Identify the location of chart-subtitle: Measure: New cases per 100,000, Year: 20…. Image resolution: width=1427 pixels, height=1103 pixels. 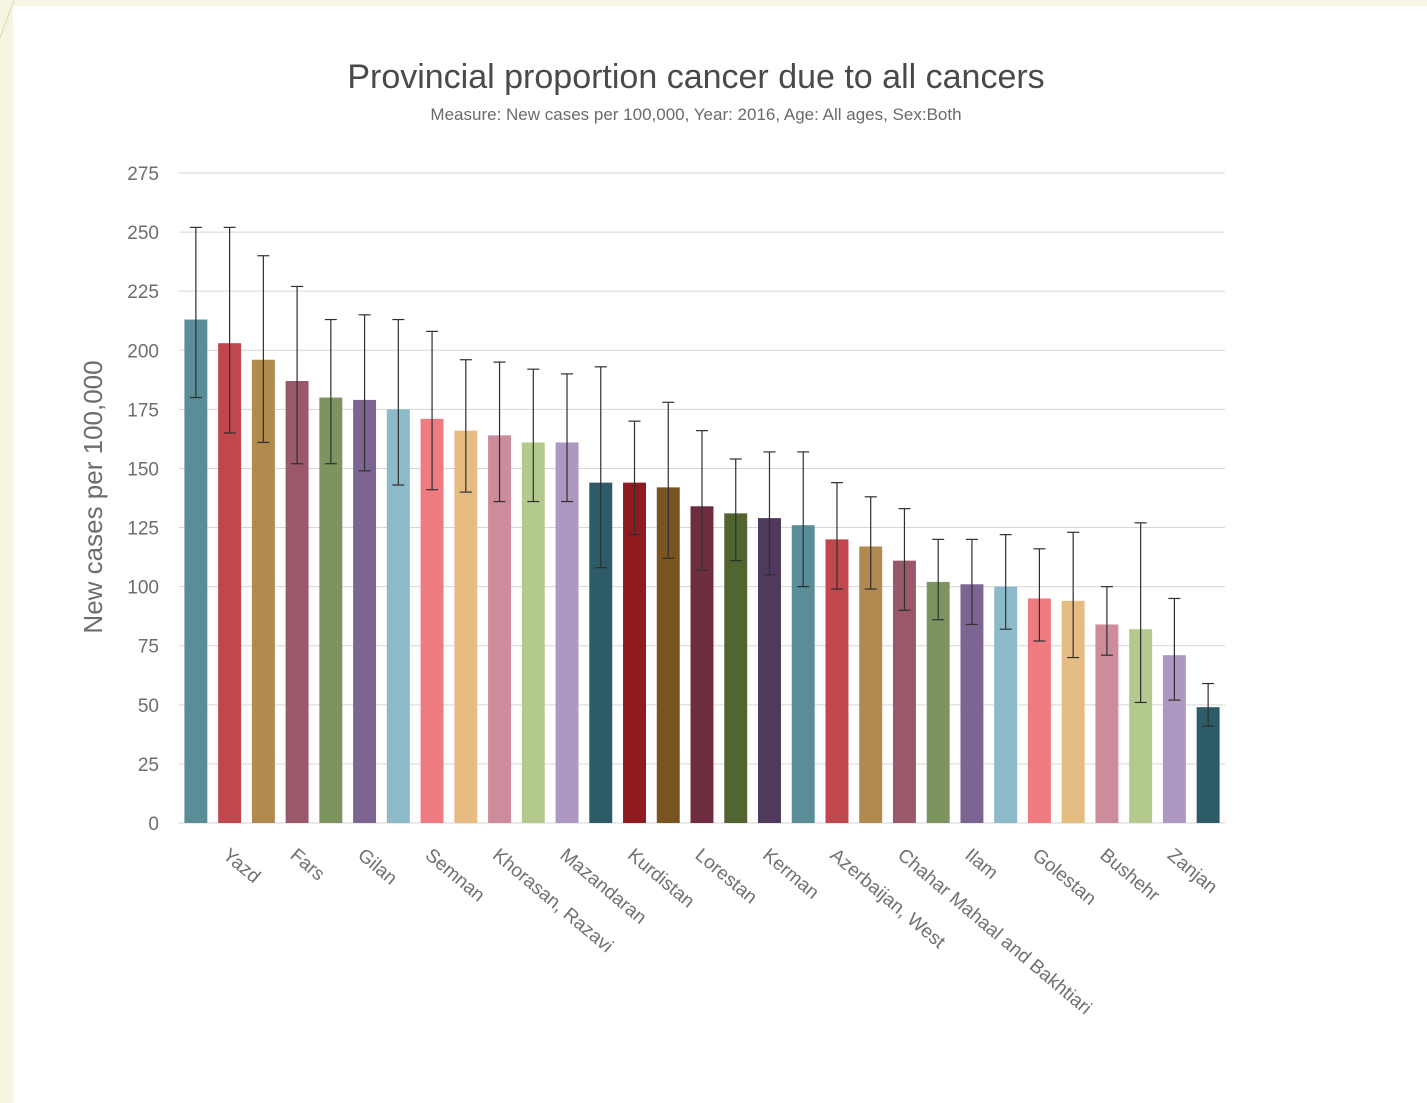
(695, 114).